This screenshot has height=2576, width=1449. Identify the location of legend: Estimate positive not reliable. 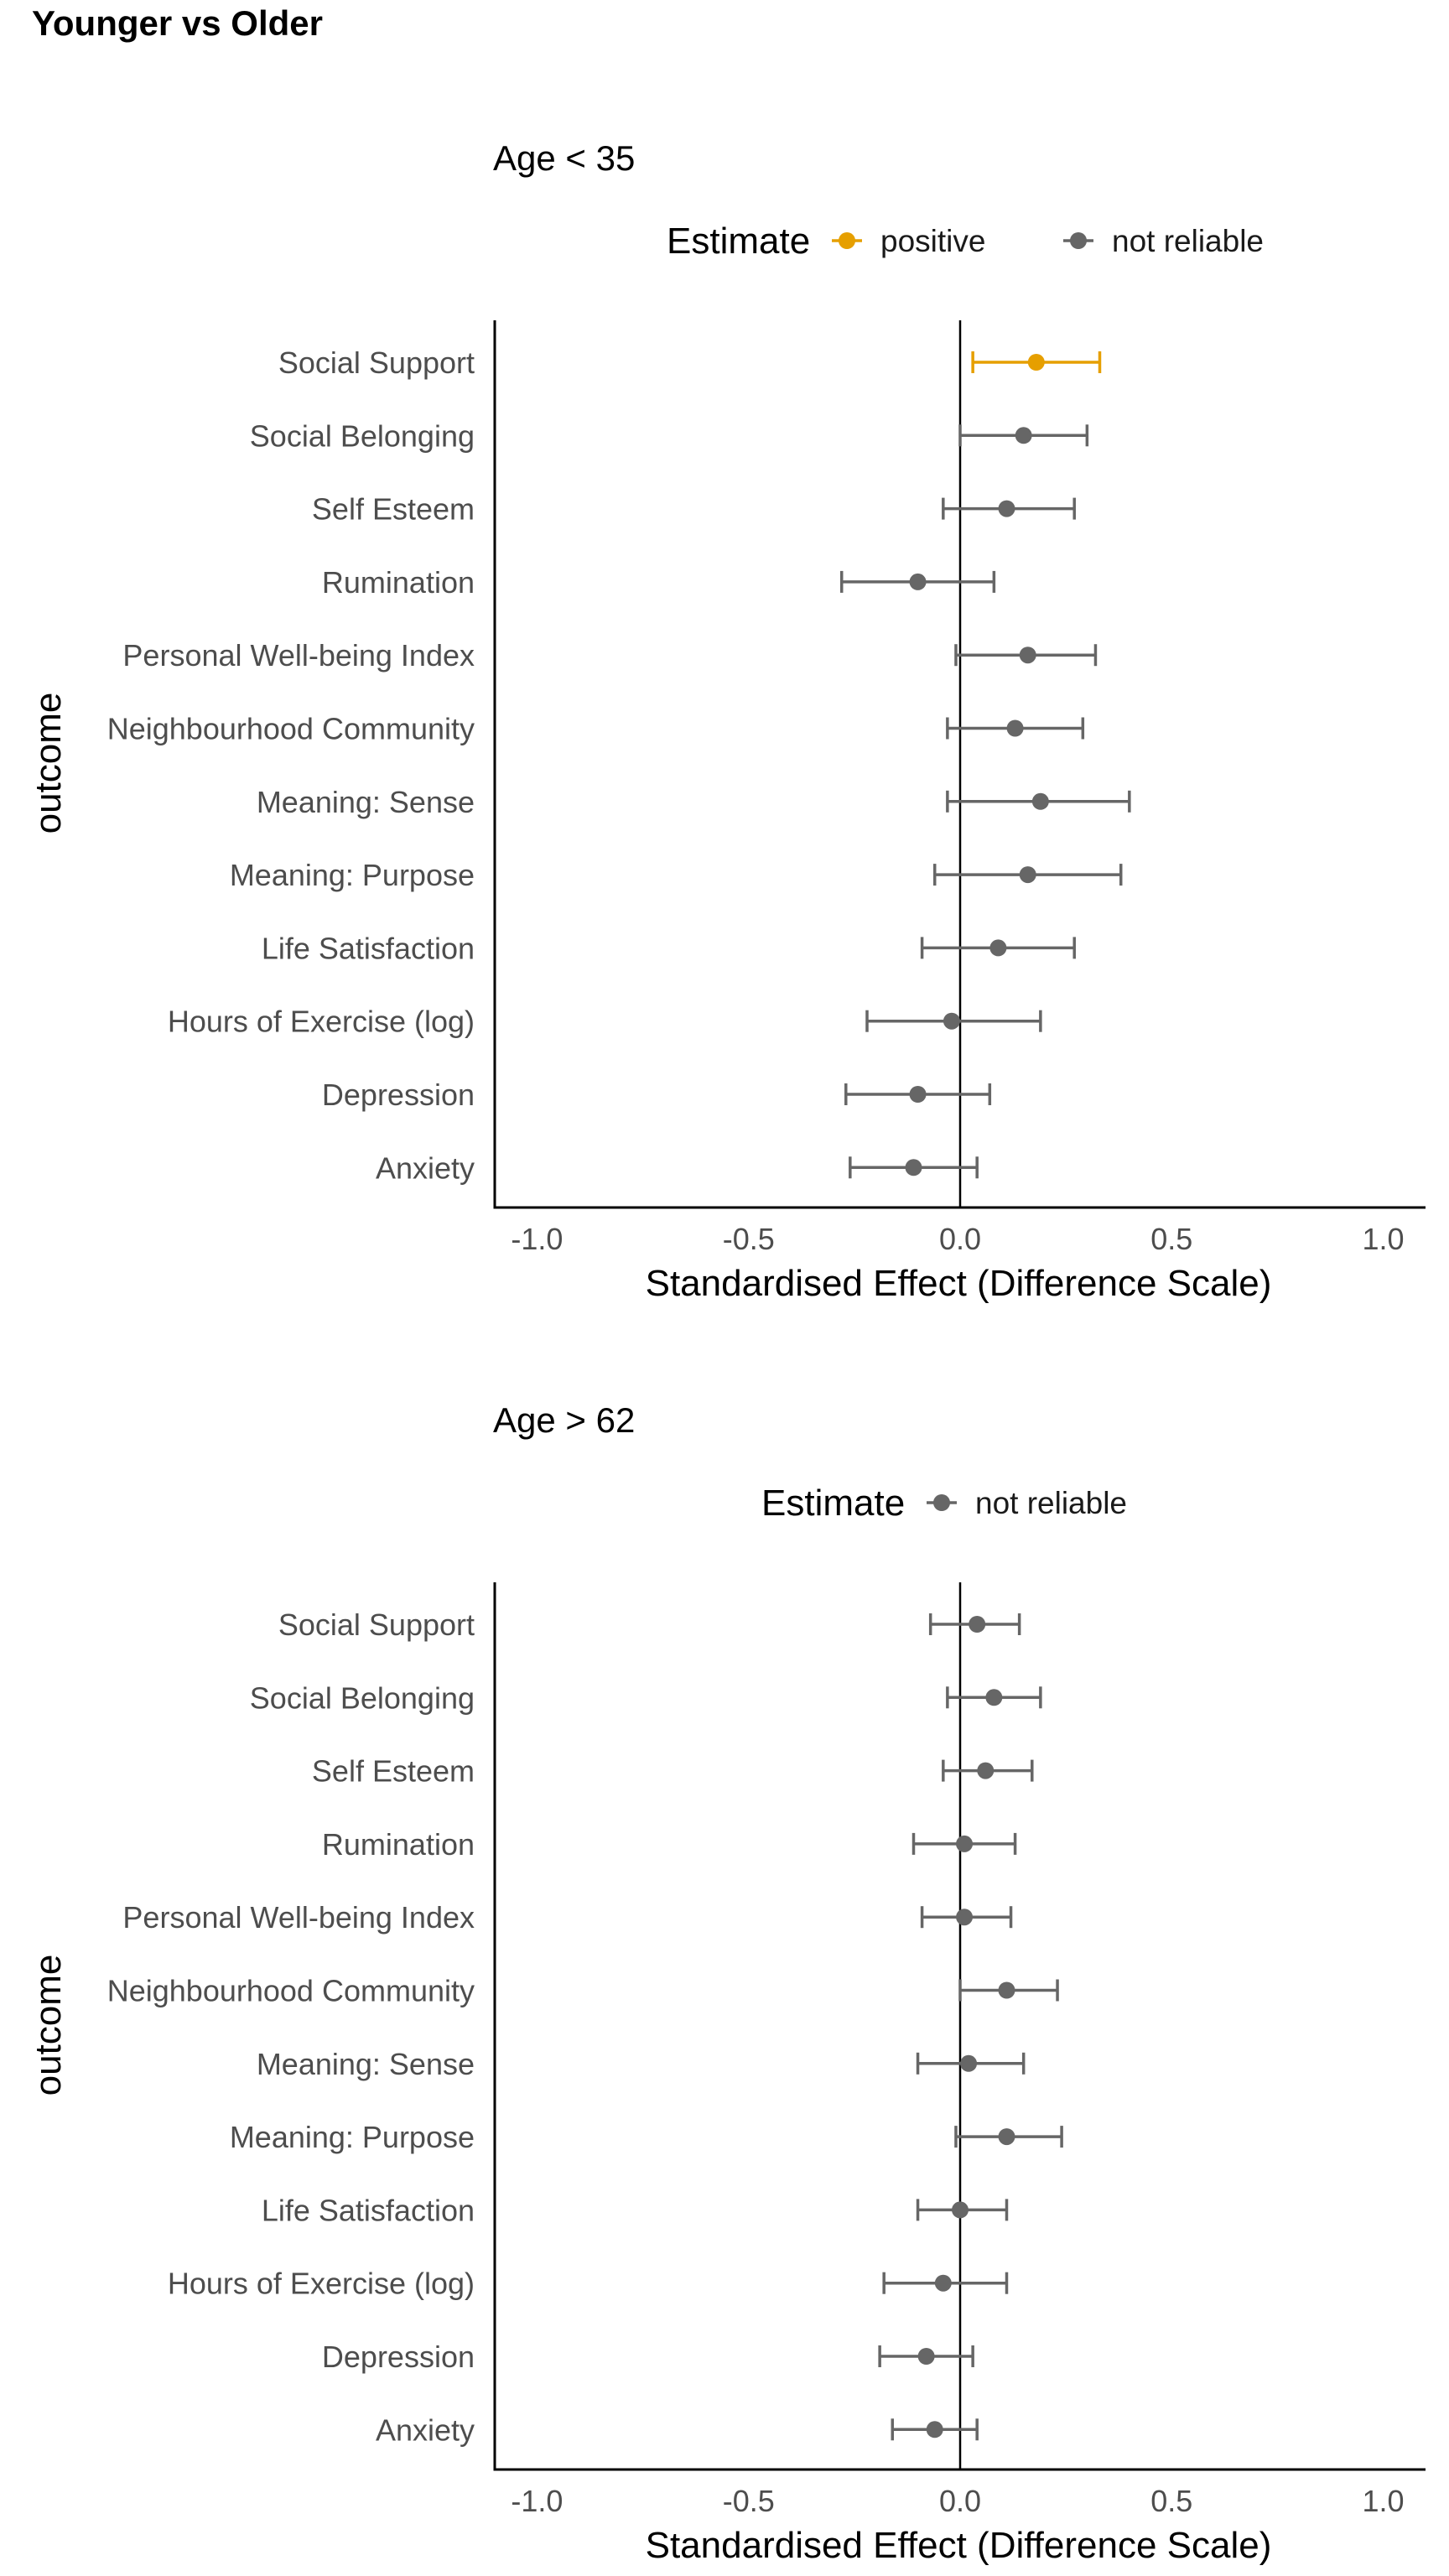
(965, 241).